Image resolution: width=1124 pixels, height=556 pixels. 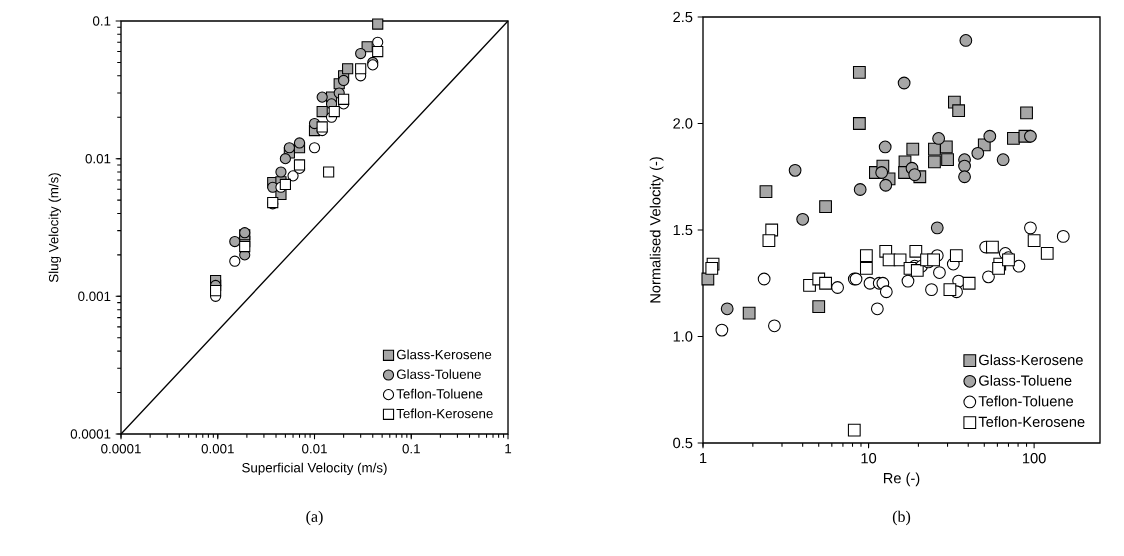 What do you see at coordinates (869, 458) in the screenshot?
I see `x-tick-label: 10` at bounding box center [869, 458].